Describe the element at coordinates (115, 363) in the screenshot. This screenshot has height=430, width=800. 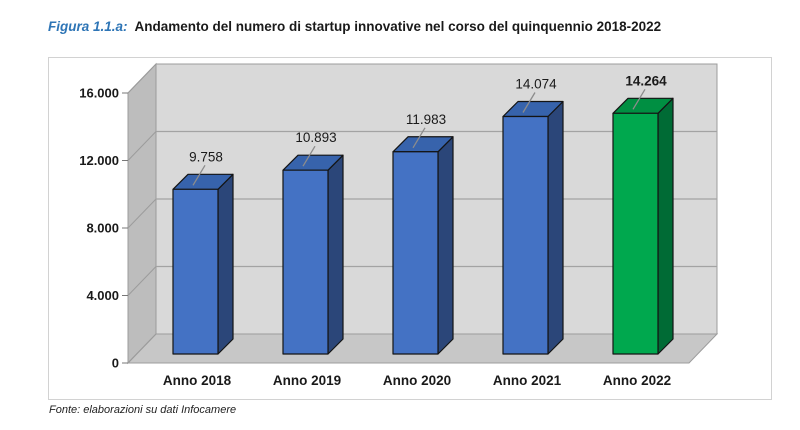
I see `y-axis-label: 0` at that location.